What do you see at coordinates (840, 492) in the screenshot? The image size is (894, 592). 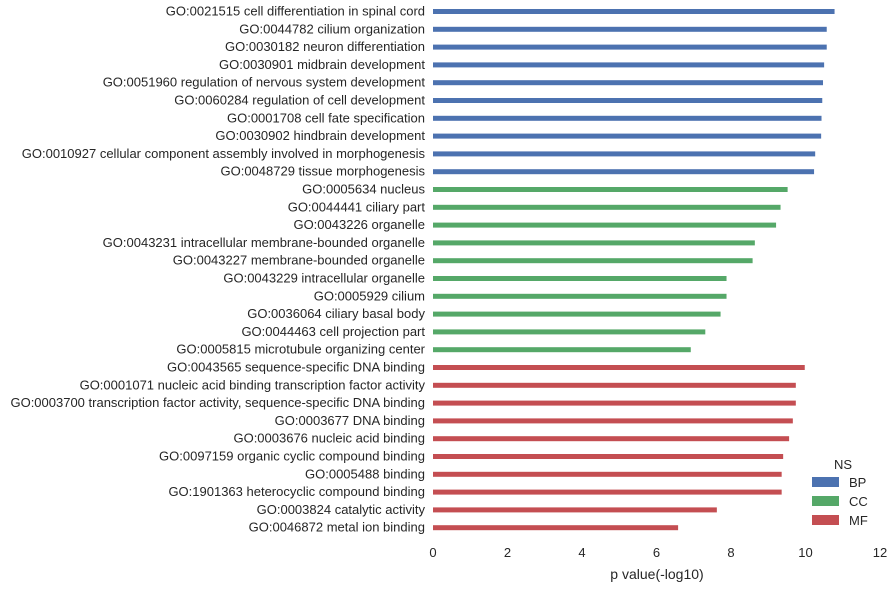 I see `legend: NS BP CC MF` at bounding box center [840, 492].